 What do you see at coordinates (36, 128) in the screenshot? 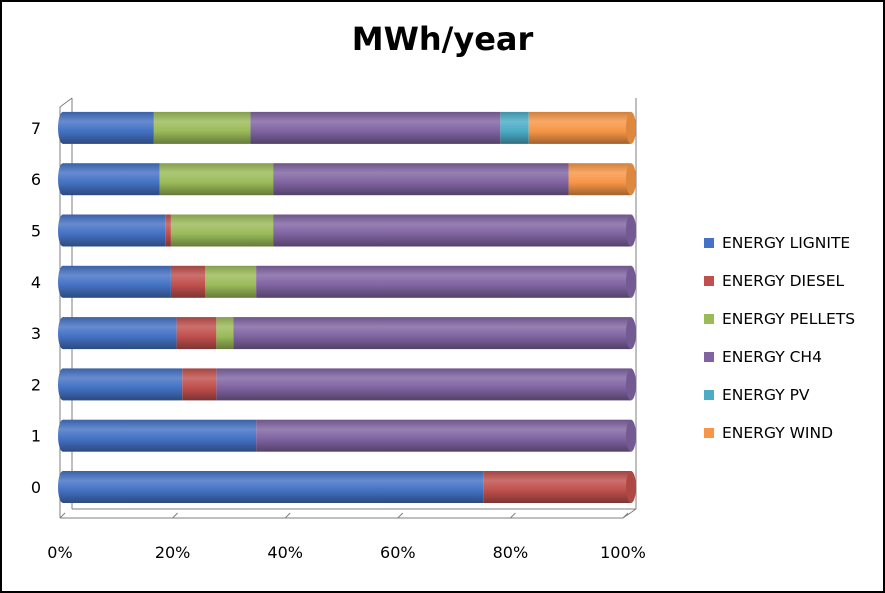
I see `y-tick-label: 7` at bounding box center [36, 128].